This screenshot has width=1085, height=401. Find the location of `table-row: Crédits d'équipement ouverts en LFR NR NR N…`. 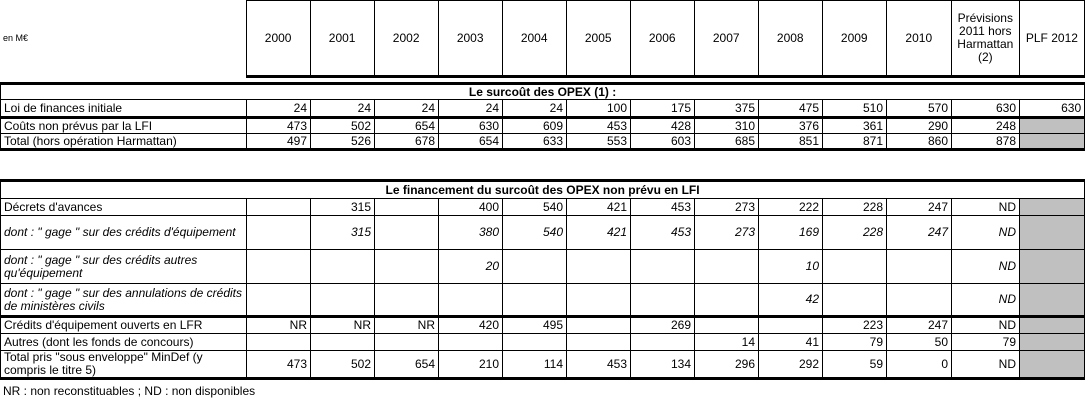

table-row: Crédits d'équipement ouverts en LFR NR NR N… is located at coordinates (542, 325).